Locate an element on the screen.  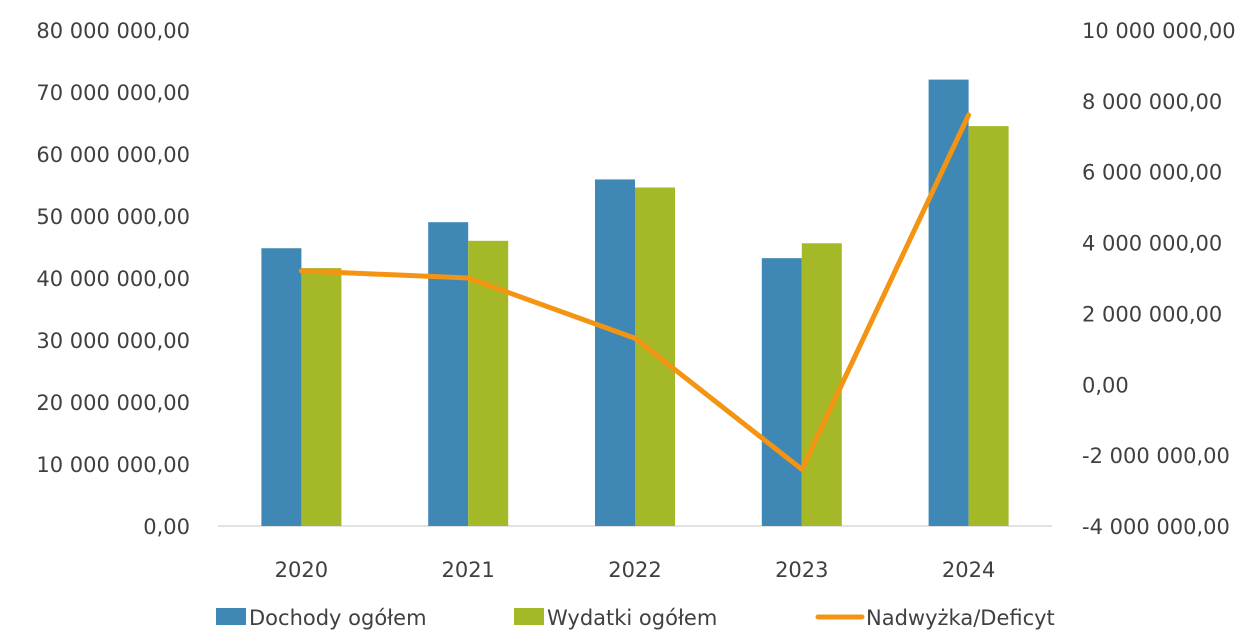
right-axis-tick-label: 6 000 000,00 is located at coordinates (1152, 173).